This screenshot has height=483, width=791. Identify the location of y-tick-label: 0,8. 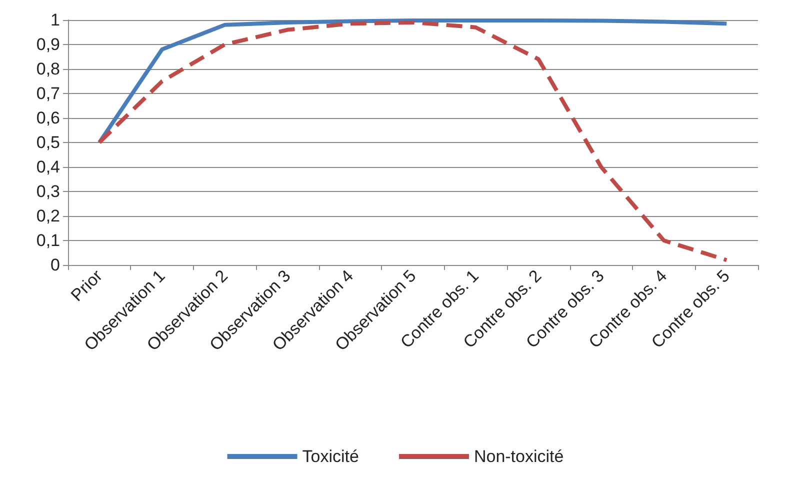
(48, 69).